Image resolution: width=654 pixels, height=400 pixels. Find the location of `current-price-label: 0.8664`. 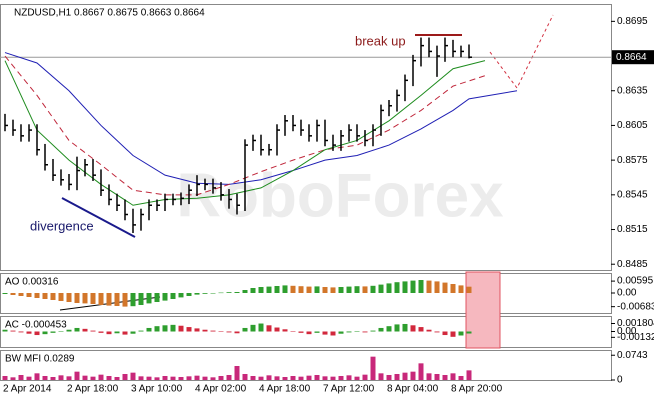

current-price-label: 0.8664 is located at coordinates (631, 57).